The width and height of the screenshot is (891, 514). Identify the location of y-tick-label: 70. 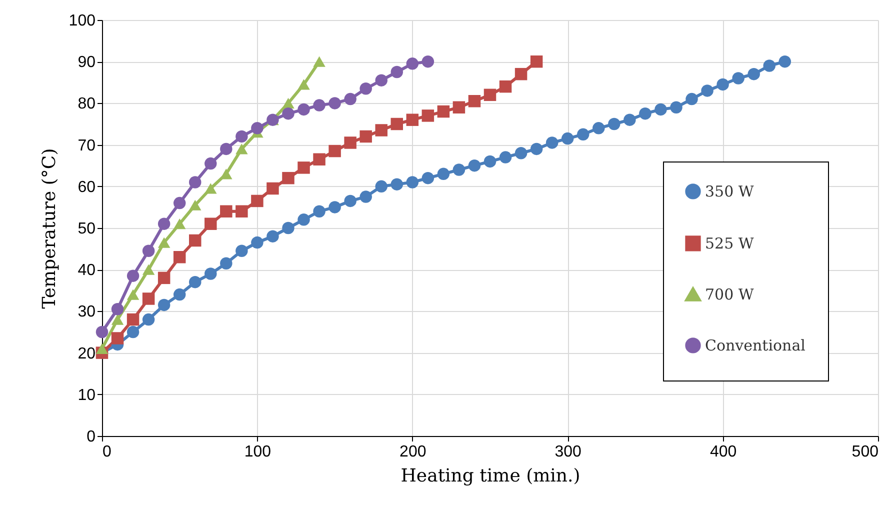
(87, 145).